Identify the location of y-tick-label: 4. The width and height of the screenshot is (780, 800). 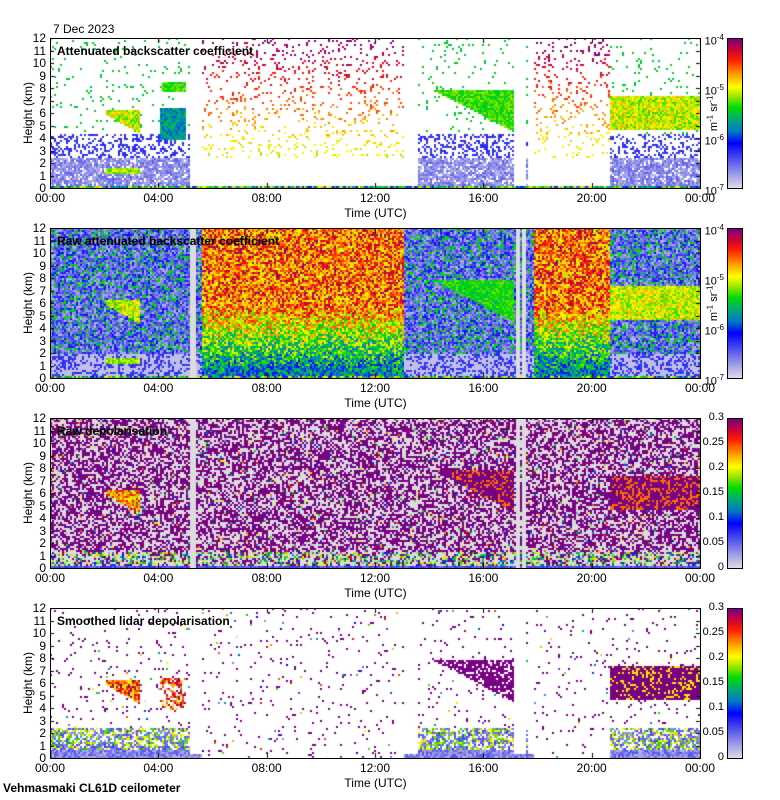
(42, 138).